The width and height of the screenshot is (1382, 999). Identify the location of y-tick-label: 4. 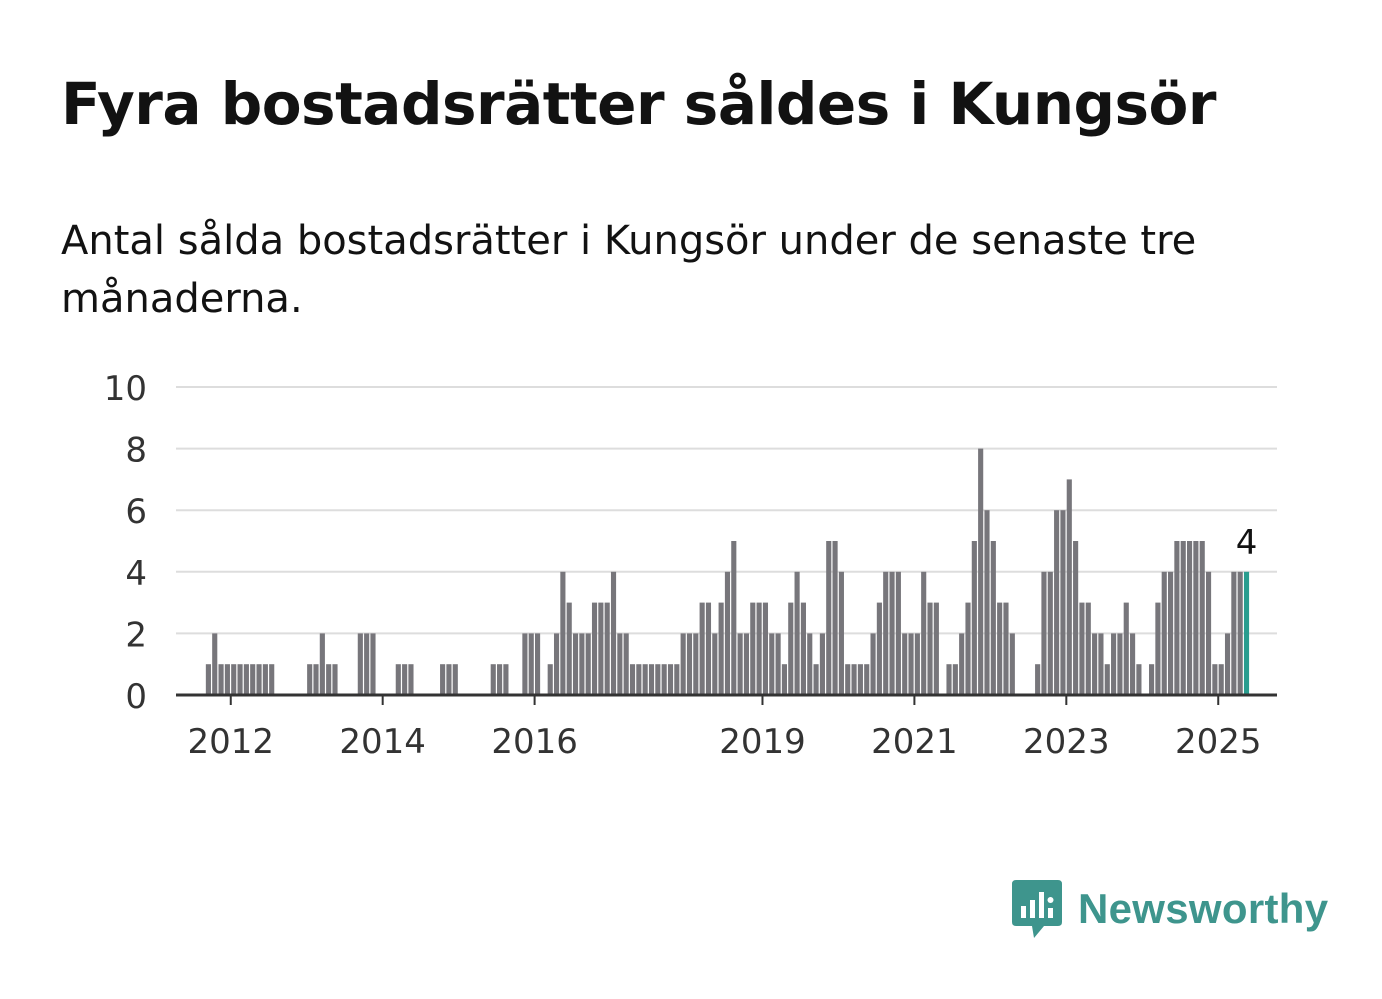
(136, 574).